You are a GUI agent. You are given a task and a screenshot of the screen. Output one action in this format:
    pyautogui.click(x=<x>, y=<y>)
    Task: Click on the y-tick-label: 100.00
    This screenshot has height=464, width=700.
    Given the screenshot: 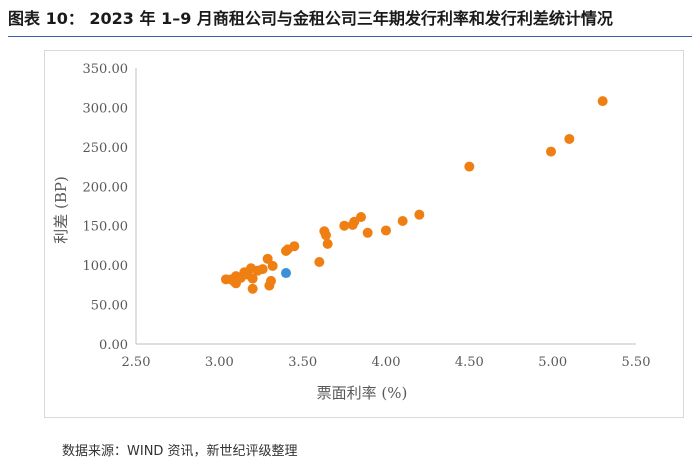 What is the action you would take?
    pyautogui.click(x=106, y=266)
    